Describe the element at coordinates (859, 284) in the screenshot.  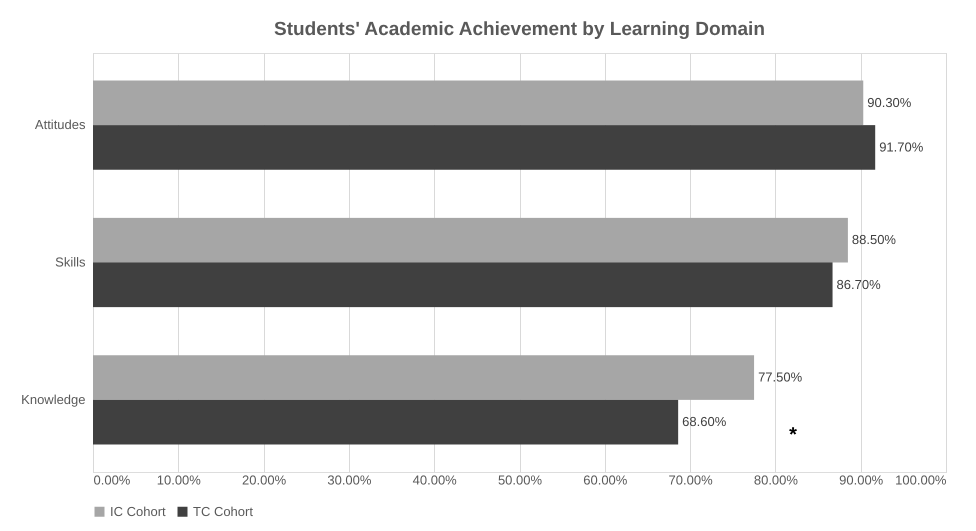
I see `data-label: 86.70%` at that location.